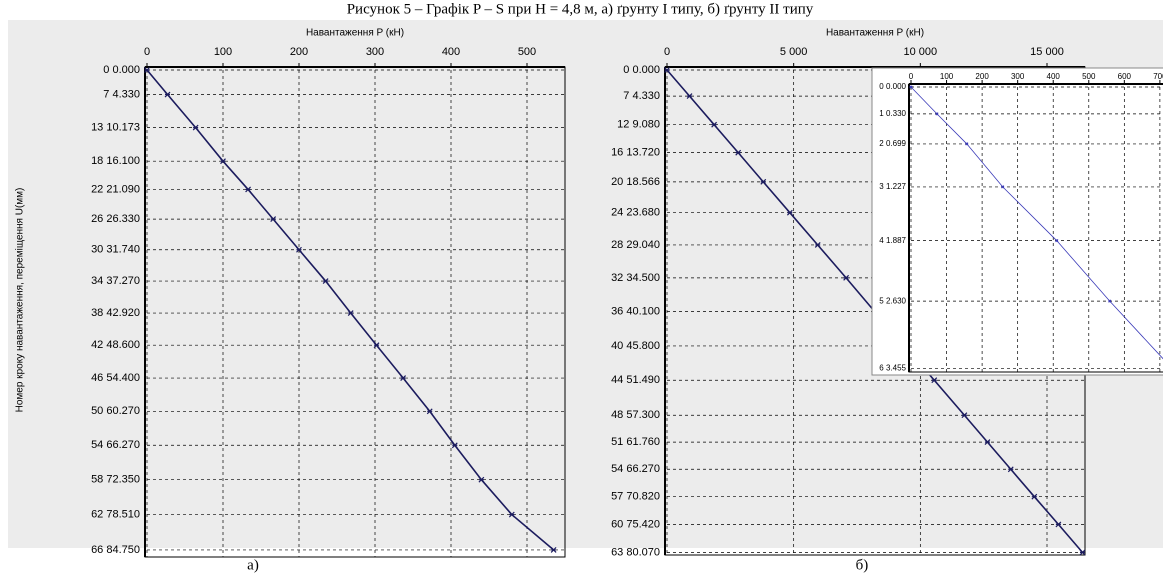 This screenshot has width=1163, height=575. Describe the element at coordinates (1125, 76) in the screenshot. I see `x-tick-label: 600` at that location.